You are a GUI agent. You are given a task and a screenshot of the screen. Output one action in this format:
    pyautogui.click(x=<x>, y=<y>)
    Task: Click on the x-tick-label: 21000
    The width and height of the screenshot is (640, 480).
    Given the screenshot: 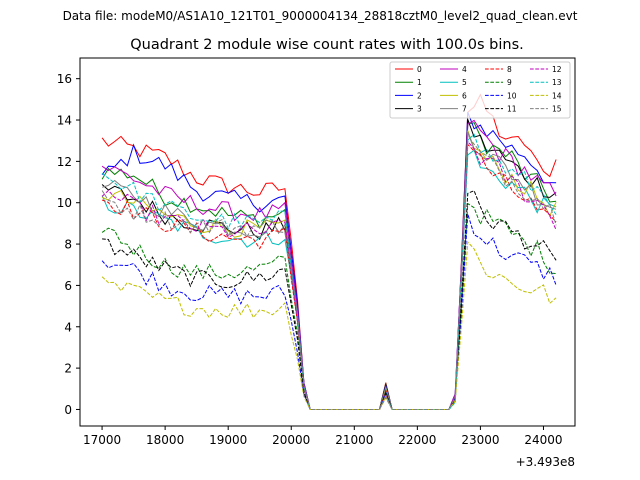 What is the action you would take?
    pyautogui.click(x=354, y=440)
    